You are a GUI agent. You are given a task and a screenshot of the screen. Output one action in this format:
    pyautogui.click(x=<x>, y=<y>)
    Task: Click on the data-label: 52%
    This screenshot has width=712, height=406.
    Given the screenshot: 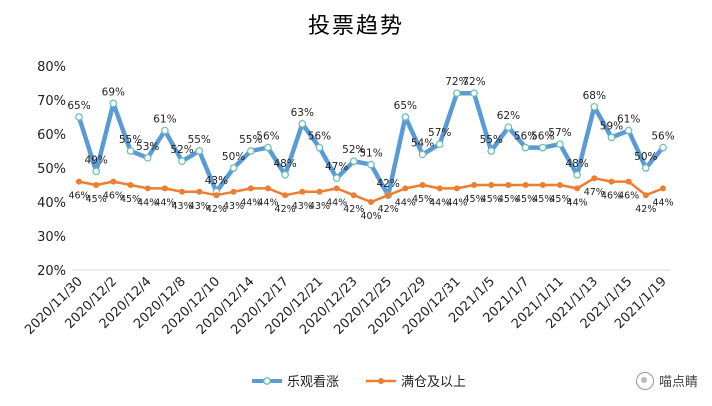 What is the action you would take?
    pyautogui.click(x=353, y=150)
    